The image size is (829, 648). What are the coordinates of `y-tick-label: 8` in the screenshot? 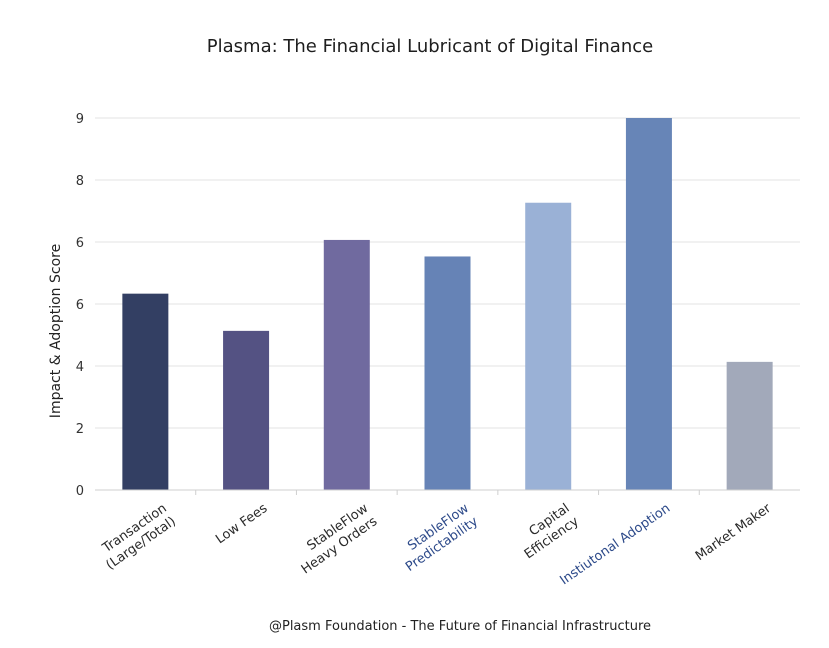 It's located at (80, 181).